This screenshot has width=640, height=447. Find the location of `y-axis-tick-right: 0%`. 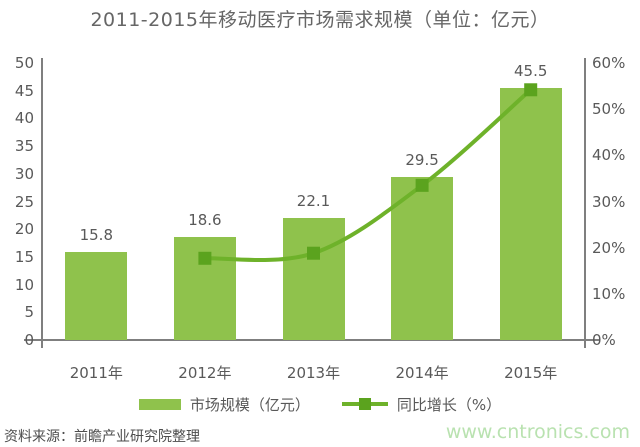

y-axis-tick-right: 0% is located at coordinates (604, 340).